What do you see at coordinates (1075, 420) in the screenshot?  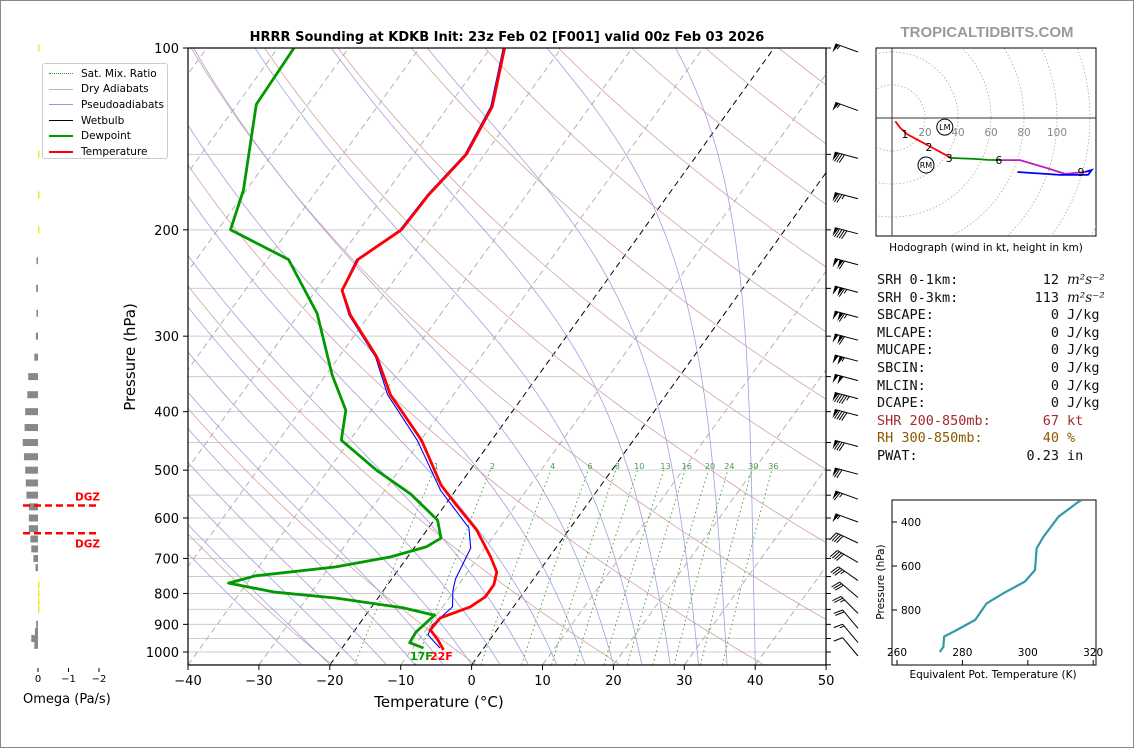 I see `stat-unit: kt` at bounding box center [1075, 420].